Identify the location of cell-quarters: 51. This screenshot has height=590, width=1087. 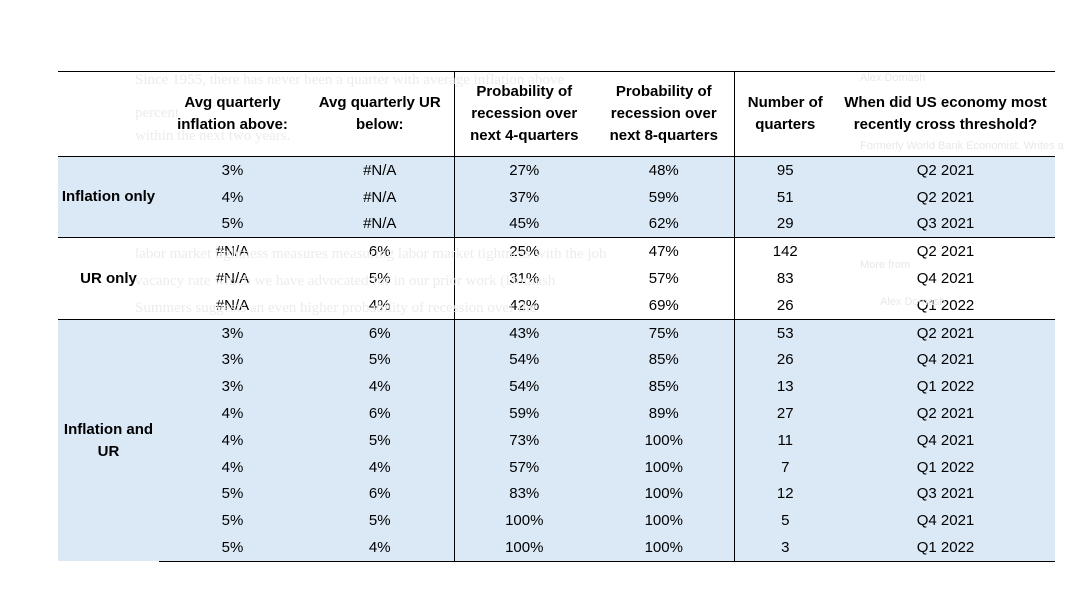
(784, 197).